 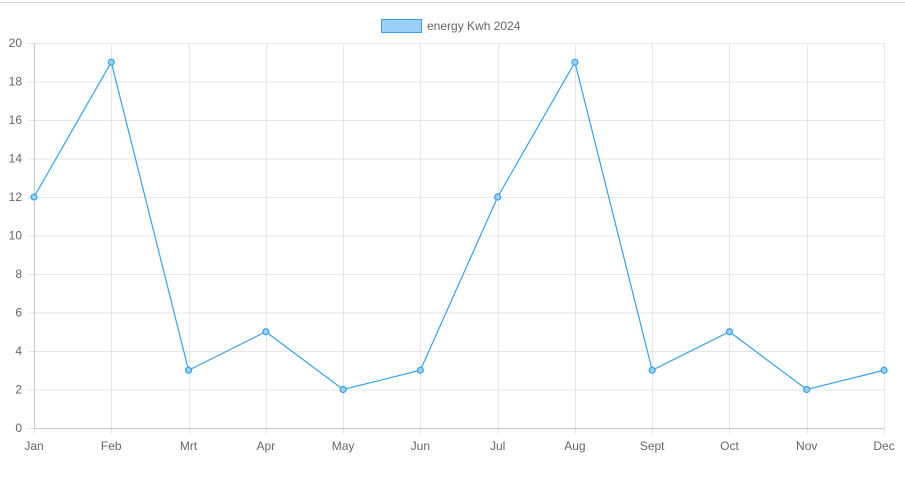 What do you see at coordinates (16, 159) in the screenshot?
I see `y-tick-label: 14` at bounding box center [16, 159].